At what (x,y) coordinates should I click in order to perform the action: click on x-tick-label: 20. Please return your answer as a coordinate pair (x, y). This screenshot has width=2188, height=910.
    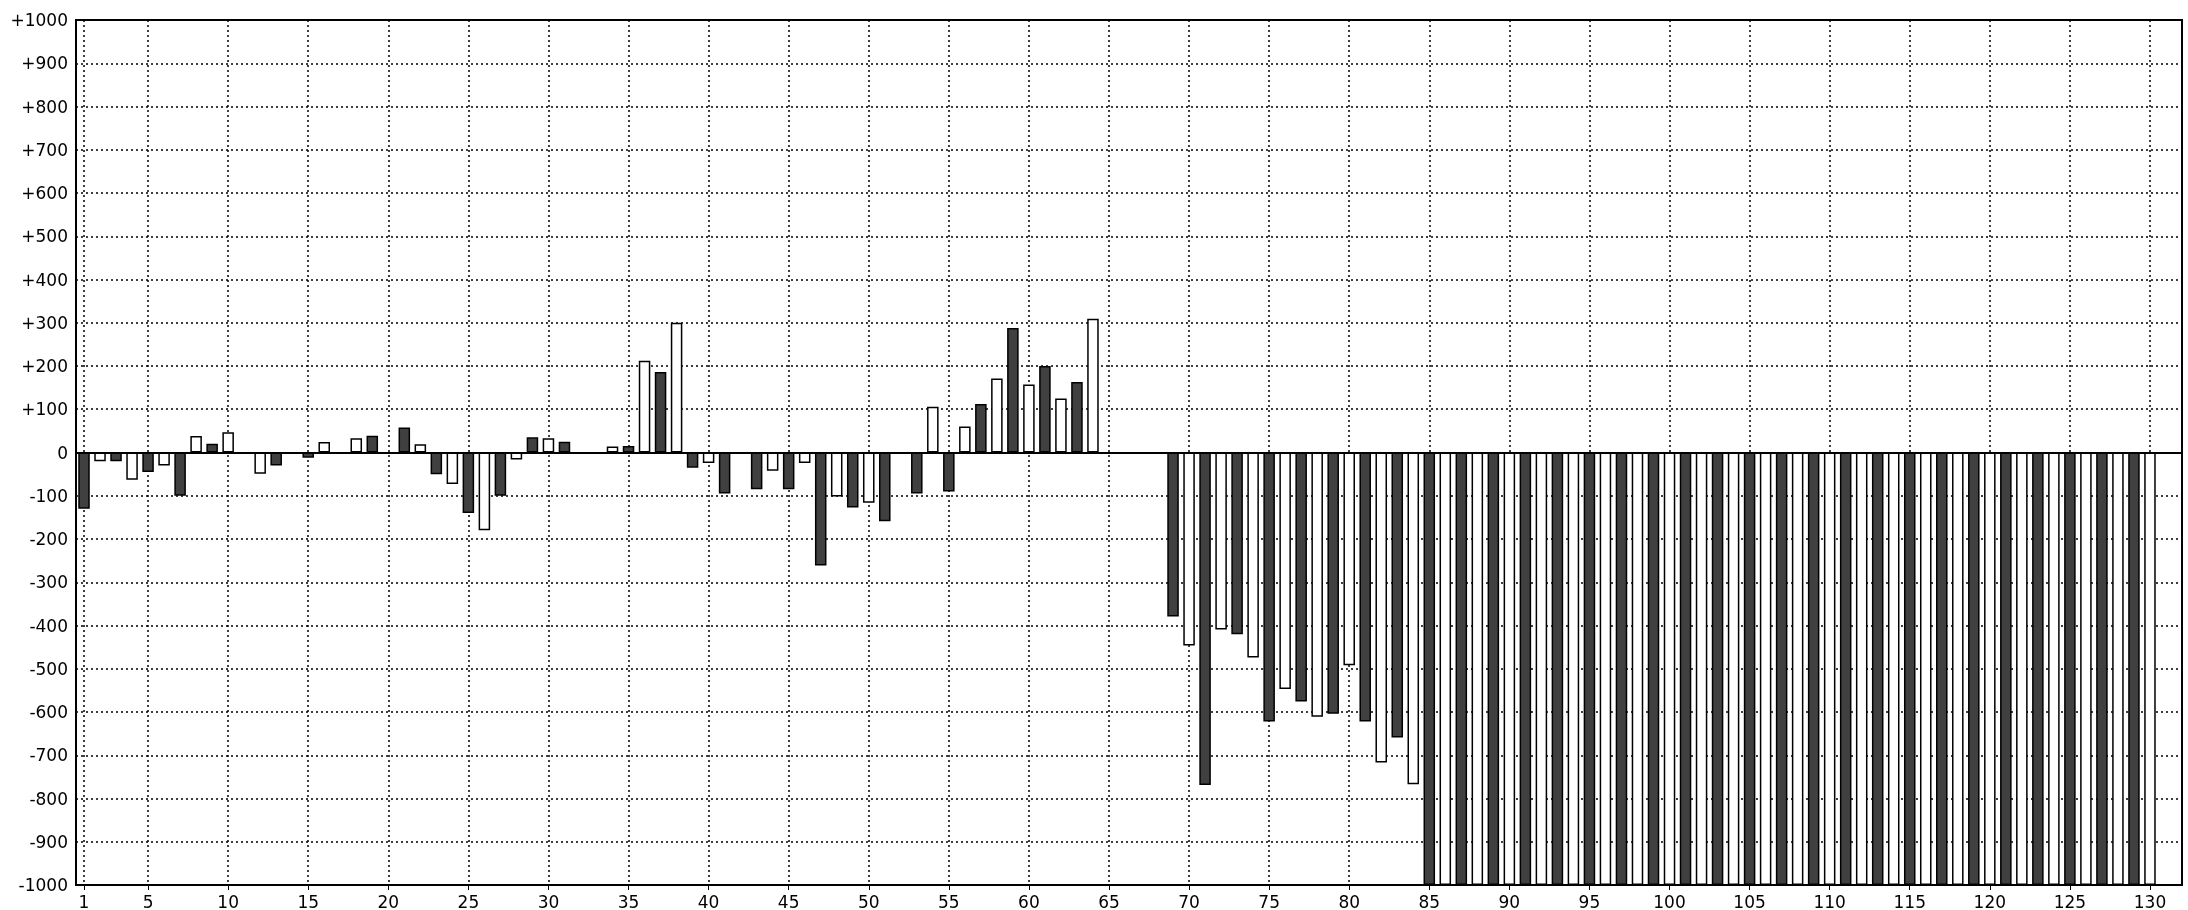
    Looking at the image, I should click on (388, 900).